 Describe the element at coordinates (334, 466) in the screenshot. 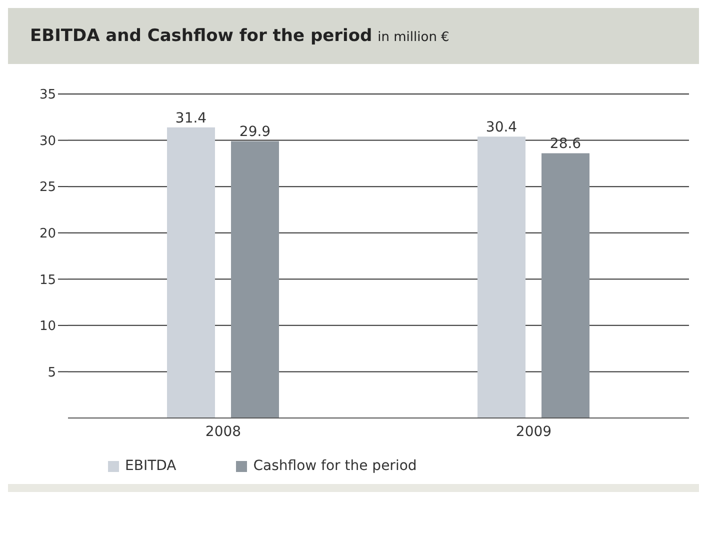

I see `legend-label: Cashflow for the period` at that location.